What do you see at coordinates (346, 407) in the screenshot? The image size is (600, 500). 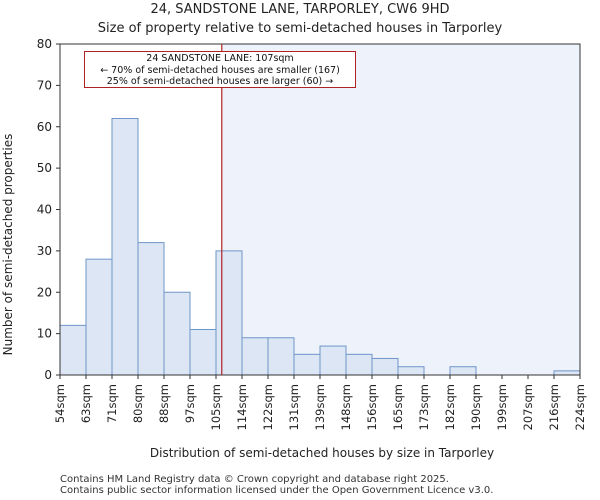 I see `x-tick-label-148sqm: 148sqm` at bounding box center [346, 407].